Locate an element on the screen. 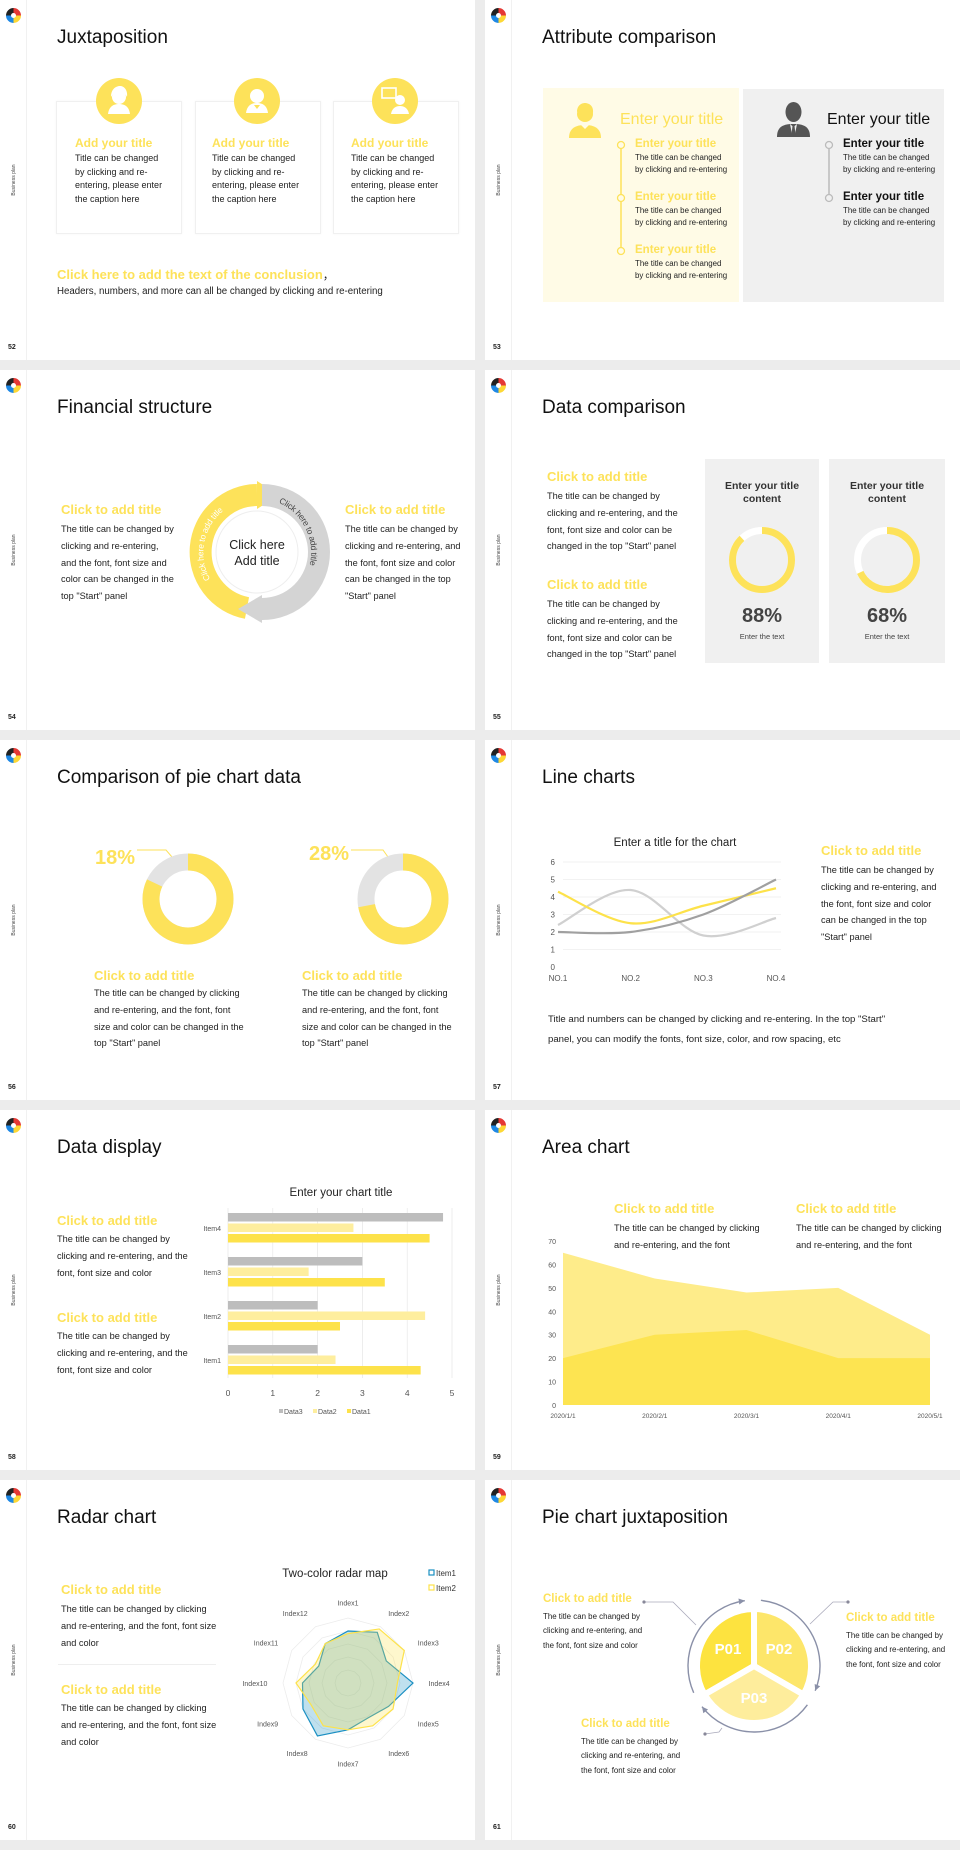  category-label: Item1 is located at coordinates (212, 1361).